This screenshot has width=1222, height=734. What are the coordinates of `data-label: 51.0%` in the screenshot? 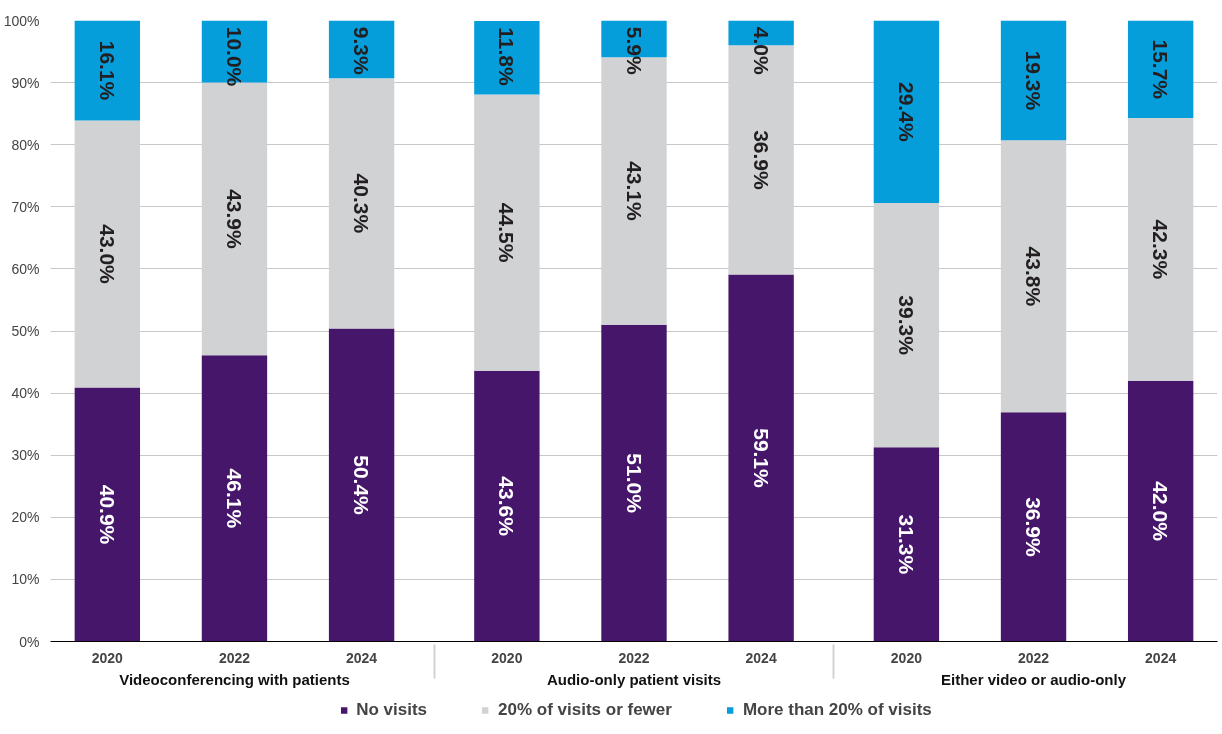 It's located at (634, 483).